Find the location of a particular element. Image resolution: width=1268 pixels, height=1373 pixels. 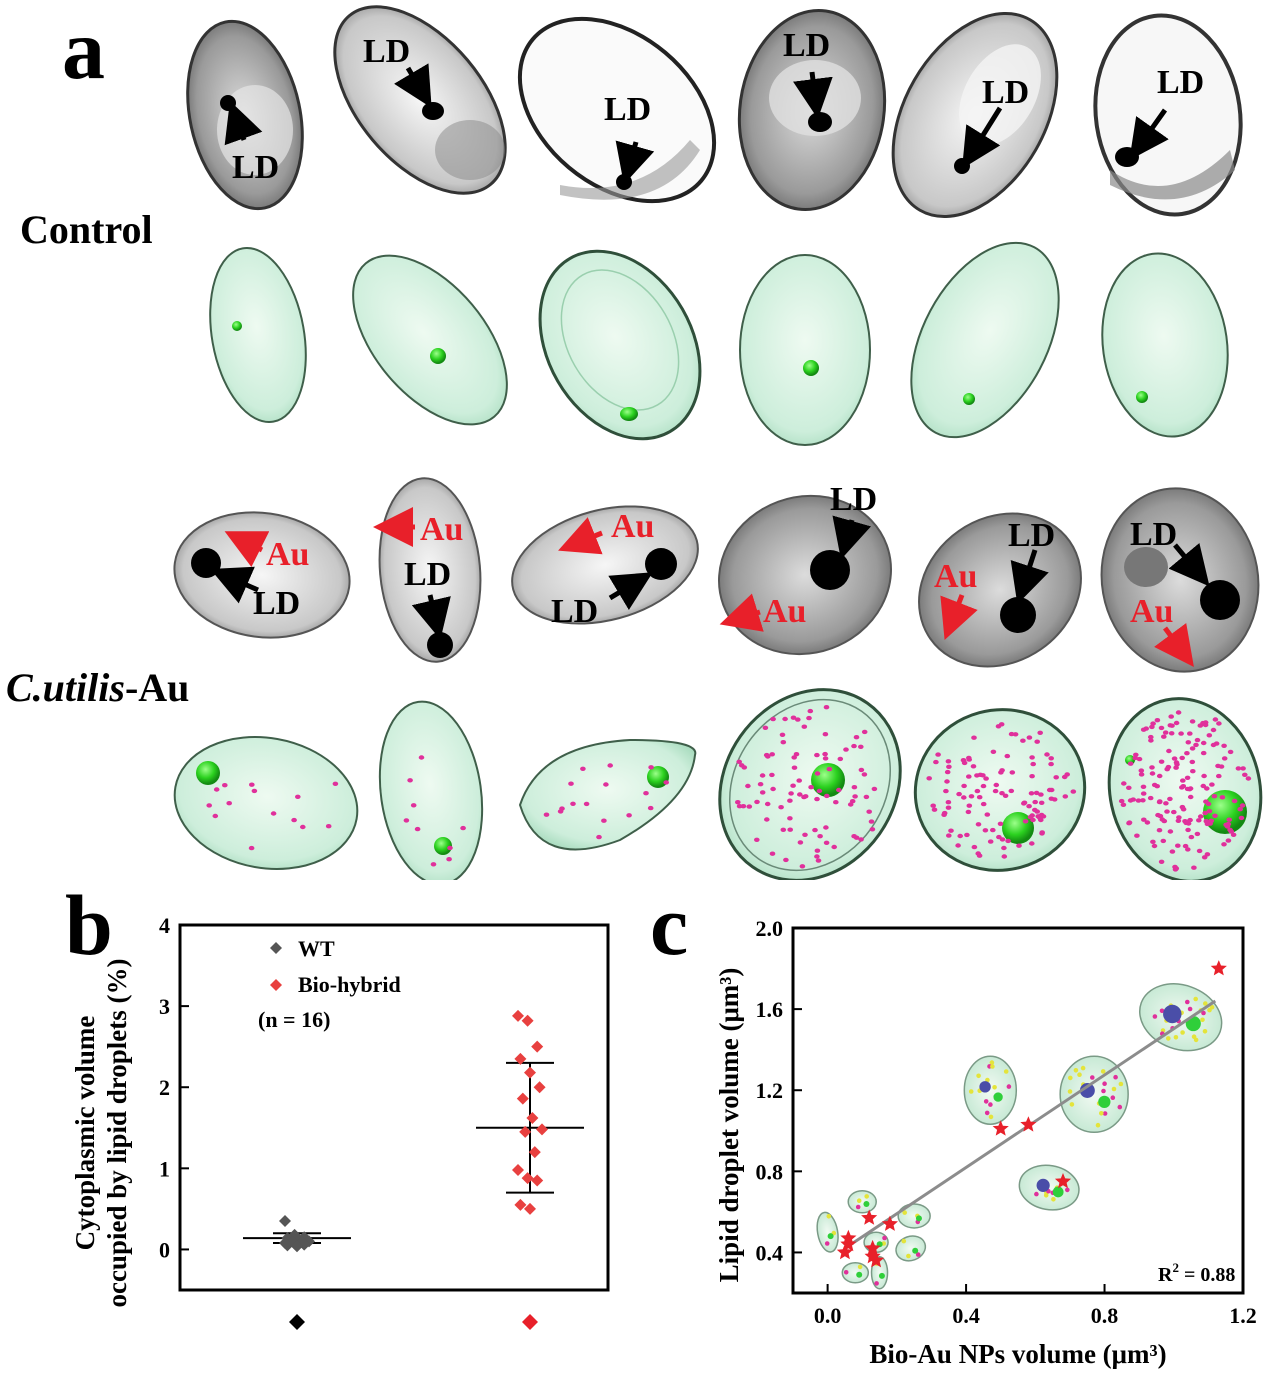

hybrid-tomogram-row: LD Au LD Au LD Au LD Au LD Au LD Au is located at coordinates (716, 575).